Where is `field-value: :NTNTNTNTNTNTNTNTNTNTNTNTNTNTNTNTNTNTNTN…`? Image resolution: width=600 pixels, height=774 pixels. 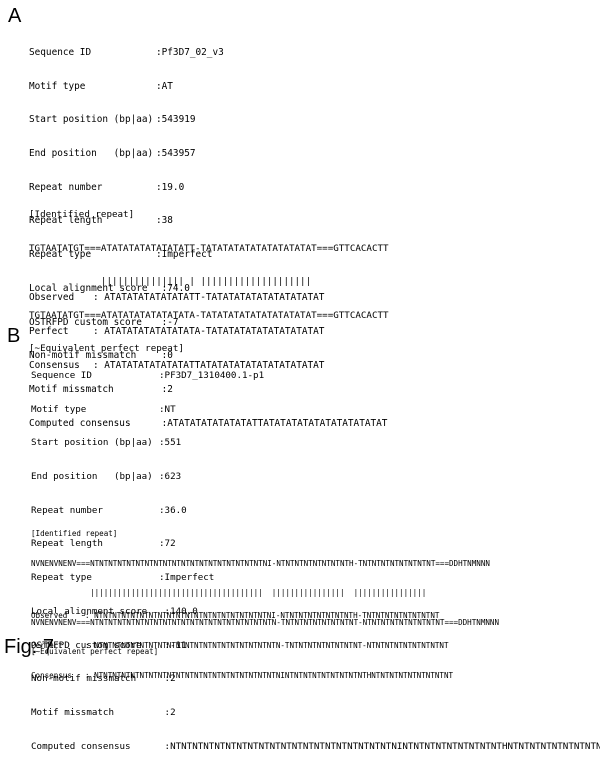
field-value: :NTNTNTNTNTNTNTNTNTNTNTNTNTNTNTNTNTNTNTN… is located at coordinates (379, 746).